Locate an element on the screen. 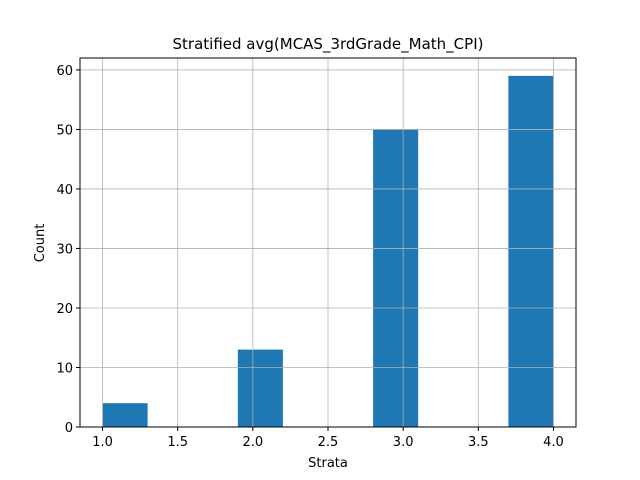  y-tick-label-30: 30 is located at coordinates (64, 249).